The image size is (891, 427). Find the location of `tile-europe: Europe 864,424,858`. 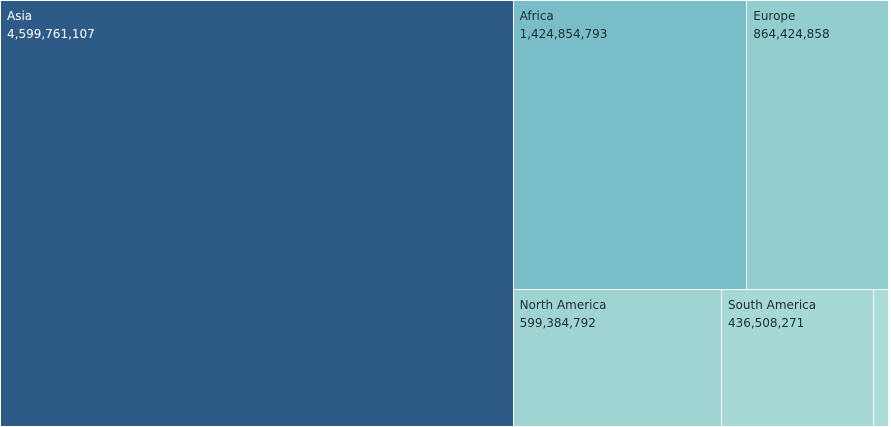

tile-europe: Europe 864,424,858 is located at coordinates (817, 145).